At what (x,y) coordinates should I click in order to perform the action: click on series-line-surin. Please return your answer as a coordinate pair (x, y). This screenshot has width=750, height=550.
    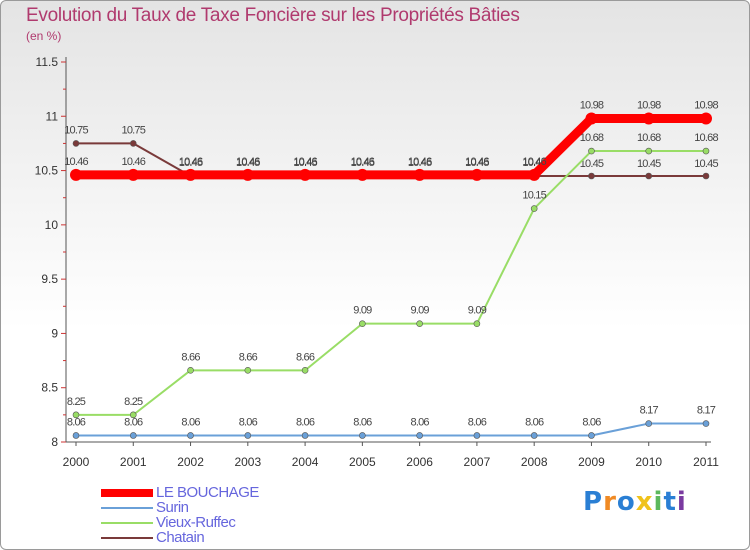
    Looking at the image, I should click on (391, 429).